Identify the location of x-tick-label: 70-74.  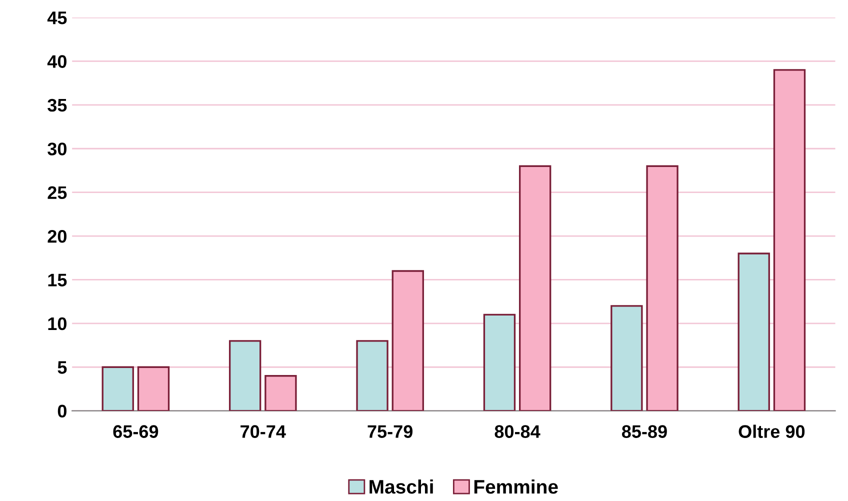
(263, 431).